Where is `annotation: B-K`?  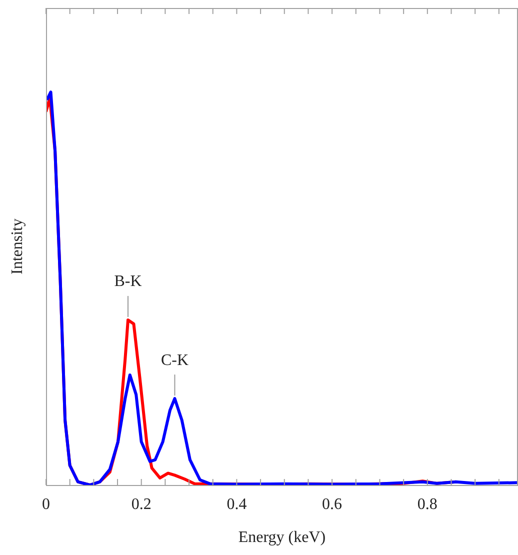 annotation: B-K is located at coordinates (128, 281).